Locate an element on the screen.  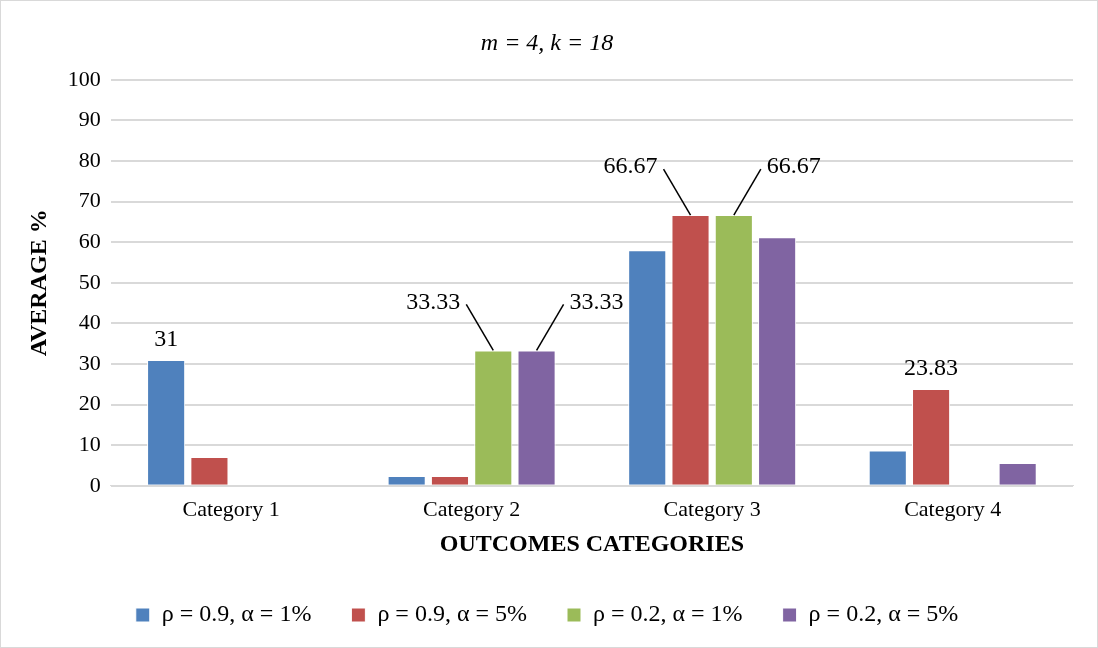
legend-label: ρ = 0.2, α = 1% is located at coordinates (668, 613).